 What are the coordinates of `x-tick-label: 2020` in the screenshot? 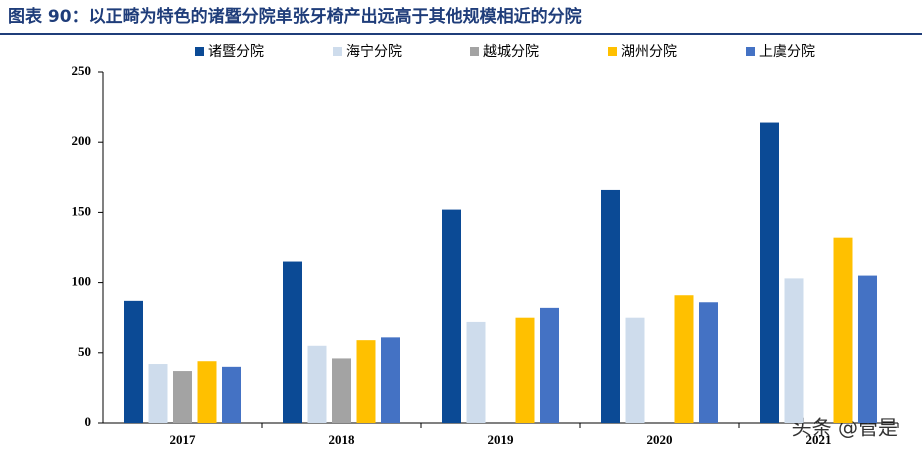 It's located at (660, 439).